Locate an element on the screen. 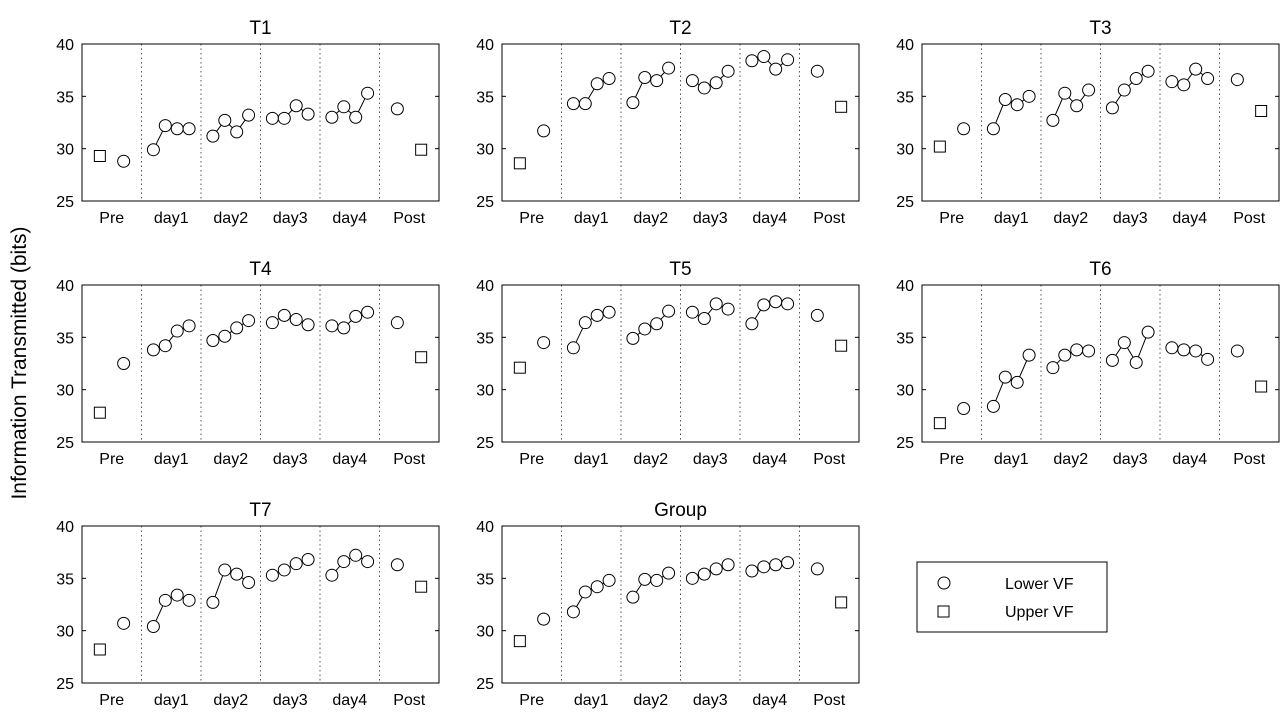  x-tick-label: day4 is located at coordinates (1189, 459).